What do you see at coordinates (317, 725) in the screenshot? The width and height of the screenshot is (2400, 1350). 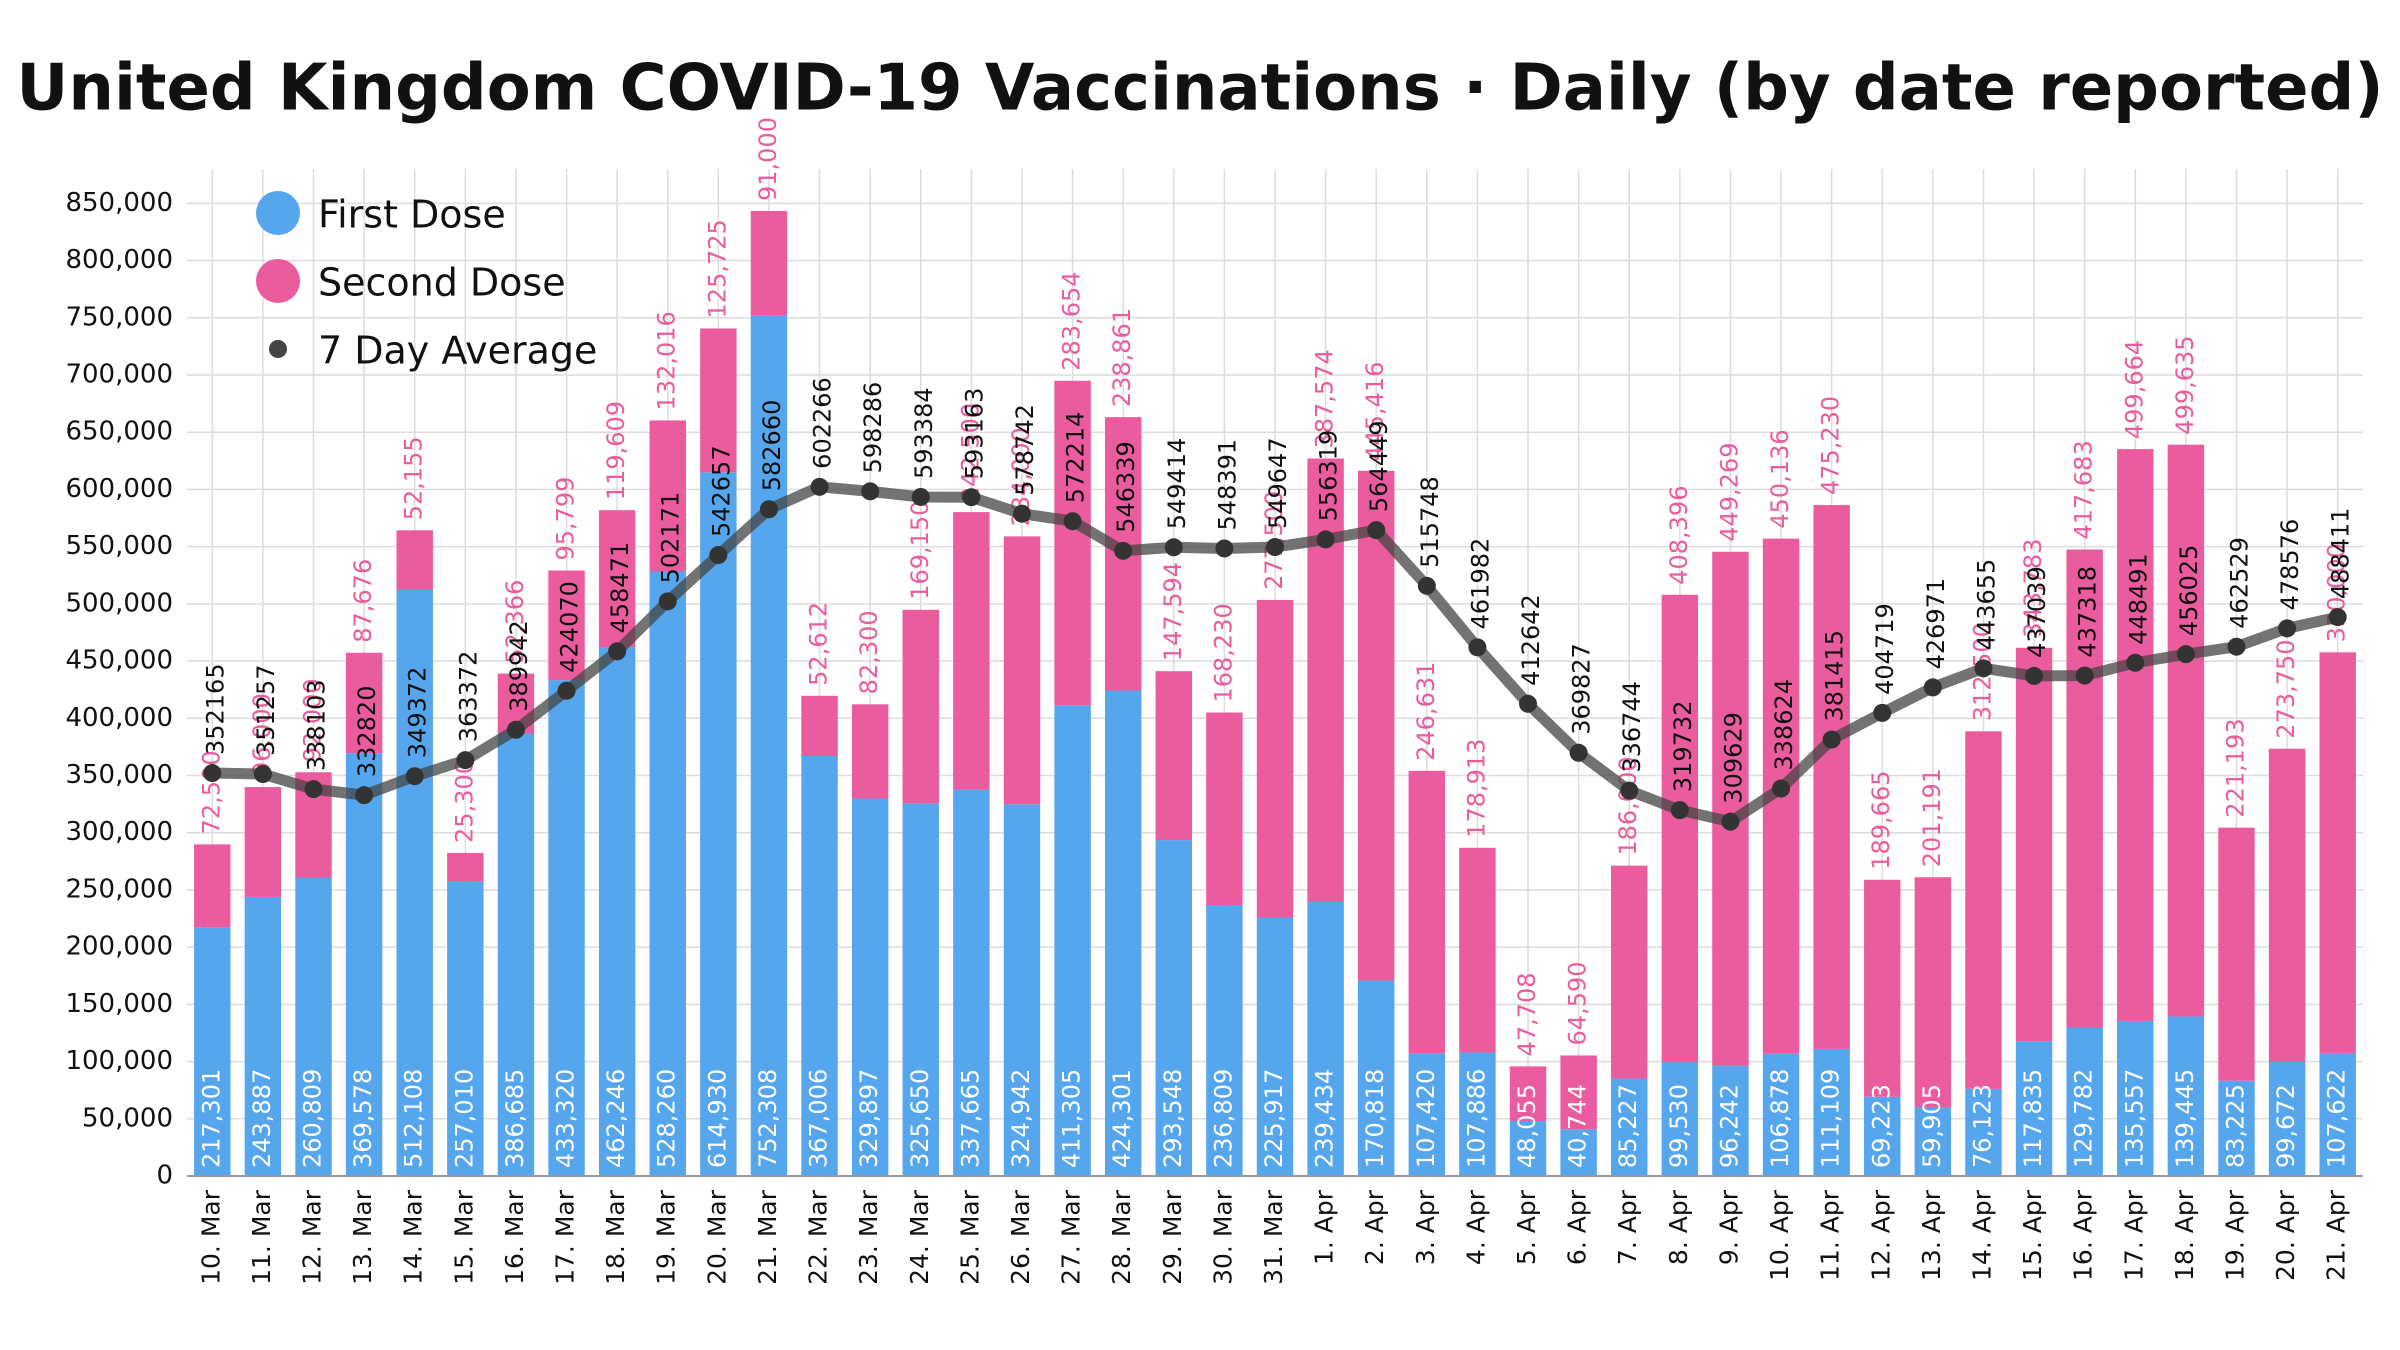 I see `average-label: 338103` at bounding box center [317, 725].